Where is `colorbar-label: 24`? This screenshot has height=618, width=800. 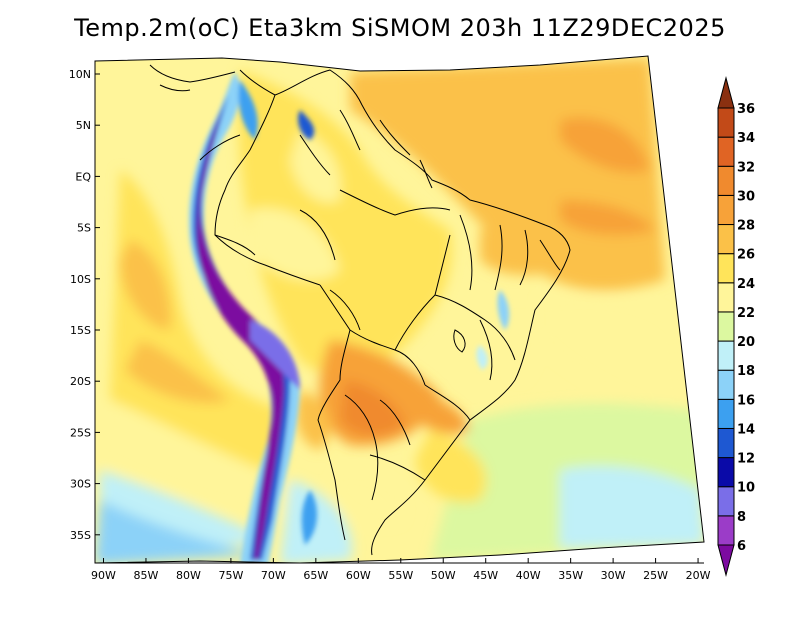
colorbar-label: 24 is located at coordinates (746, 284).